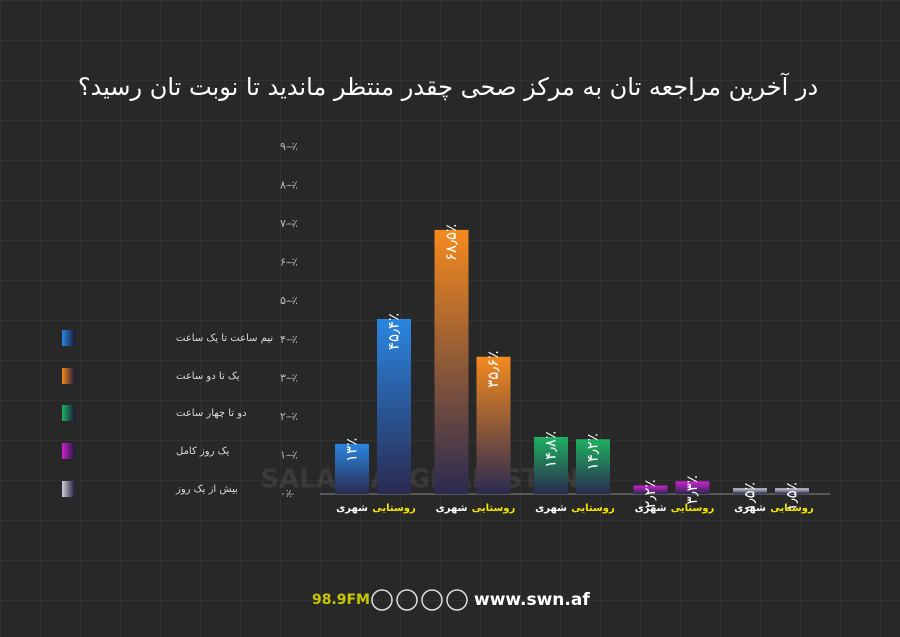  Describe the element at coordinates (419, 480) in the screenshot. I see `watermark: SALAM AFGHANISTAN` at that location.